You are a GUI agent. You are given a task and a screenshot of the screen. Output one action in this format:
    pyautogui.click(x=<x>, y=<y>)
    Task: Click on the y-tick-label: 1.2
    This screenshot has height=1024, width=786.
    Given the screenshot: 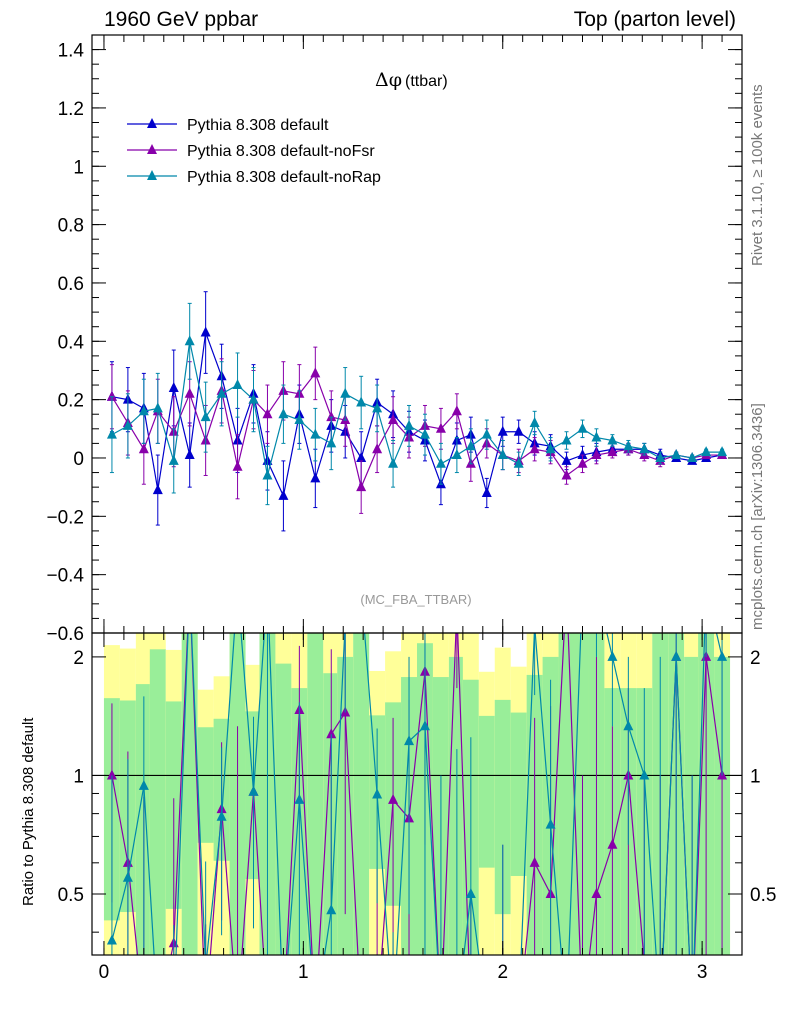 What is the action you would take?
    pyautogui.click(x=71, y=109)
    